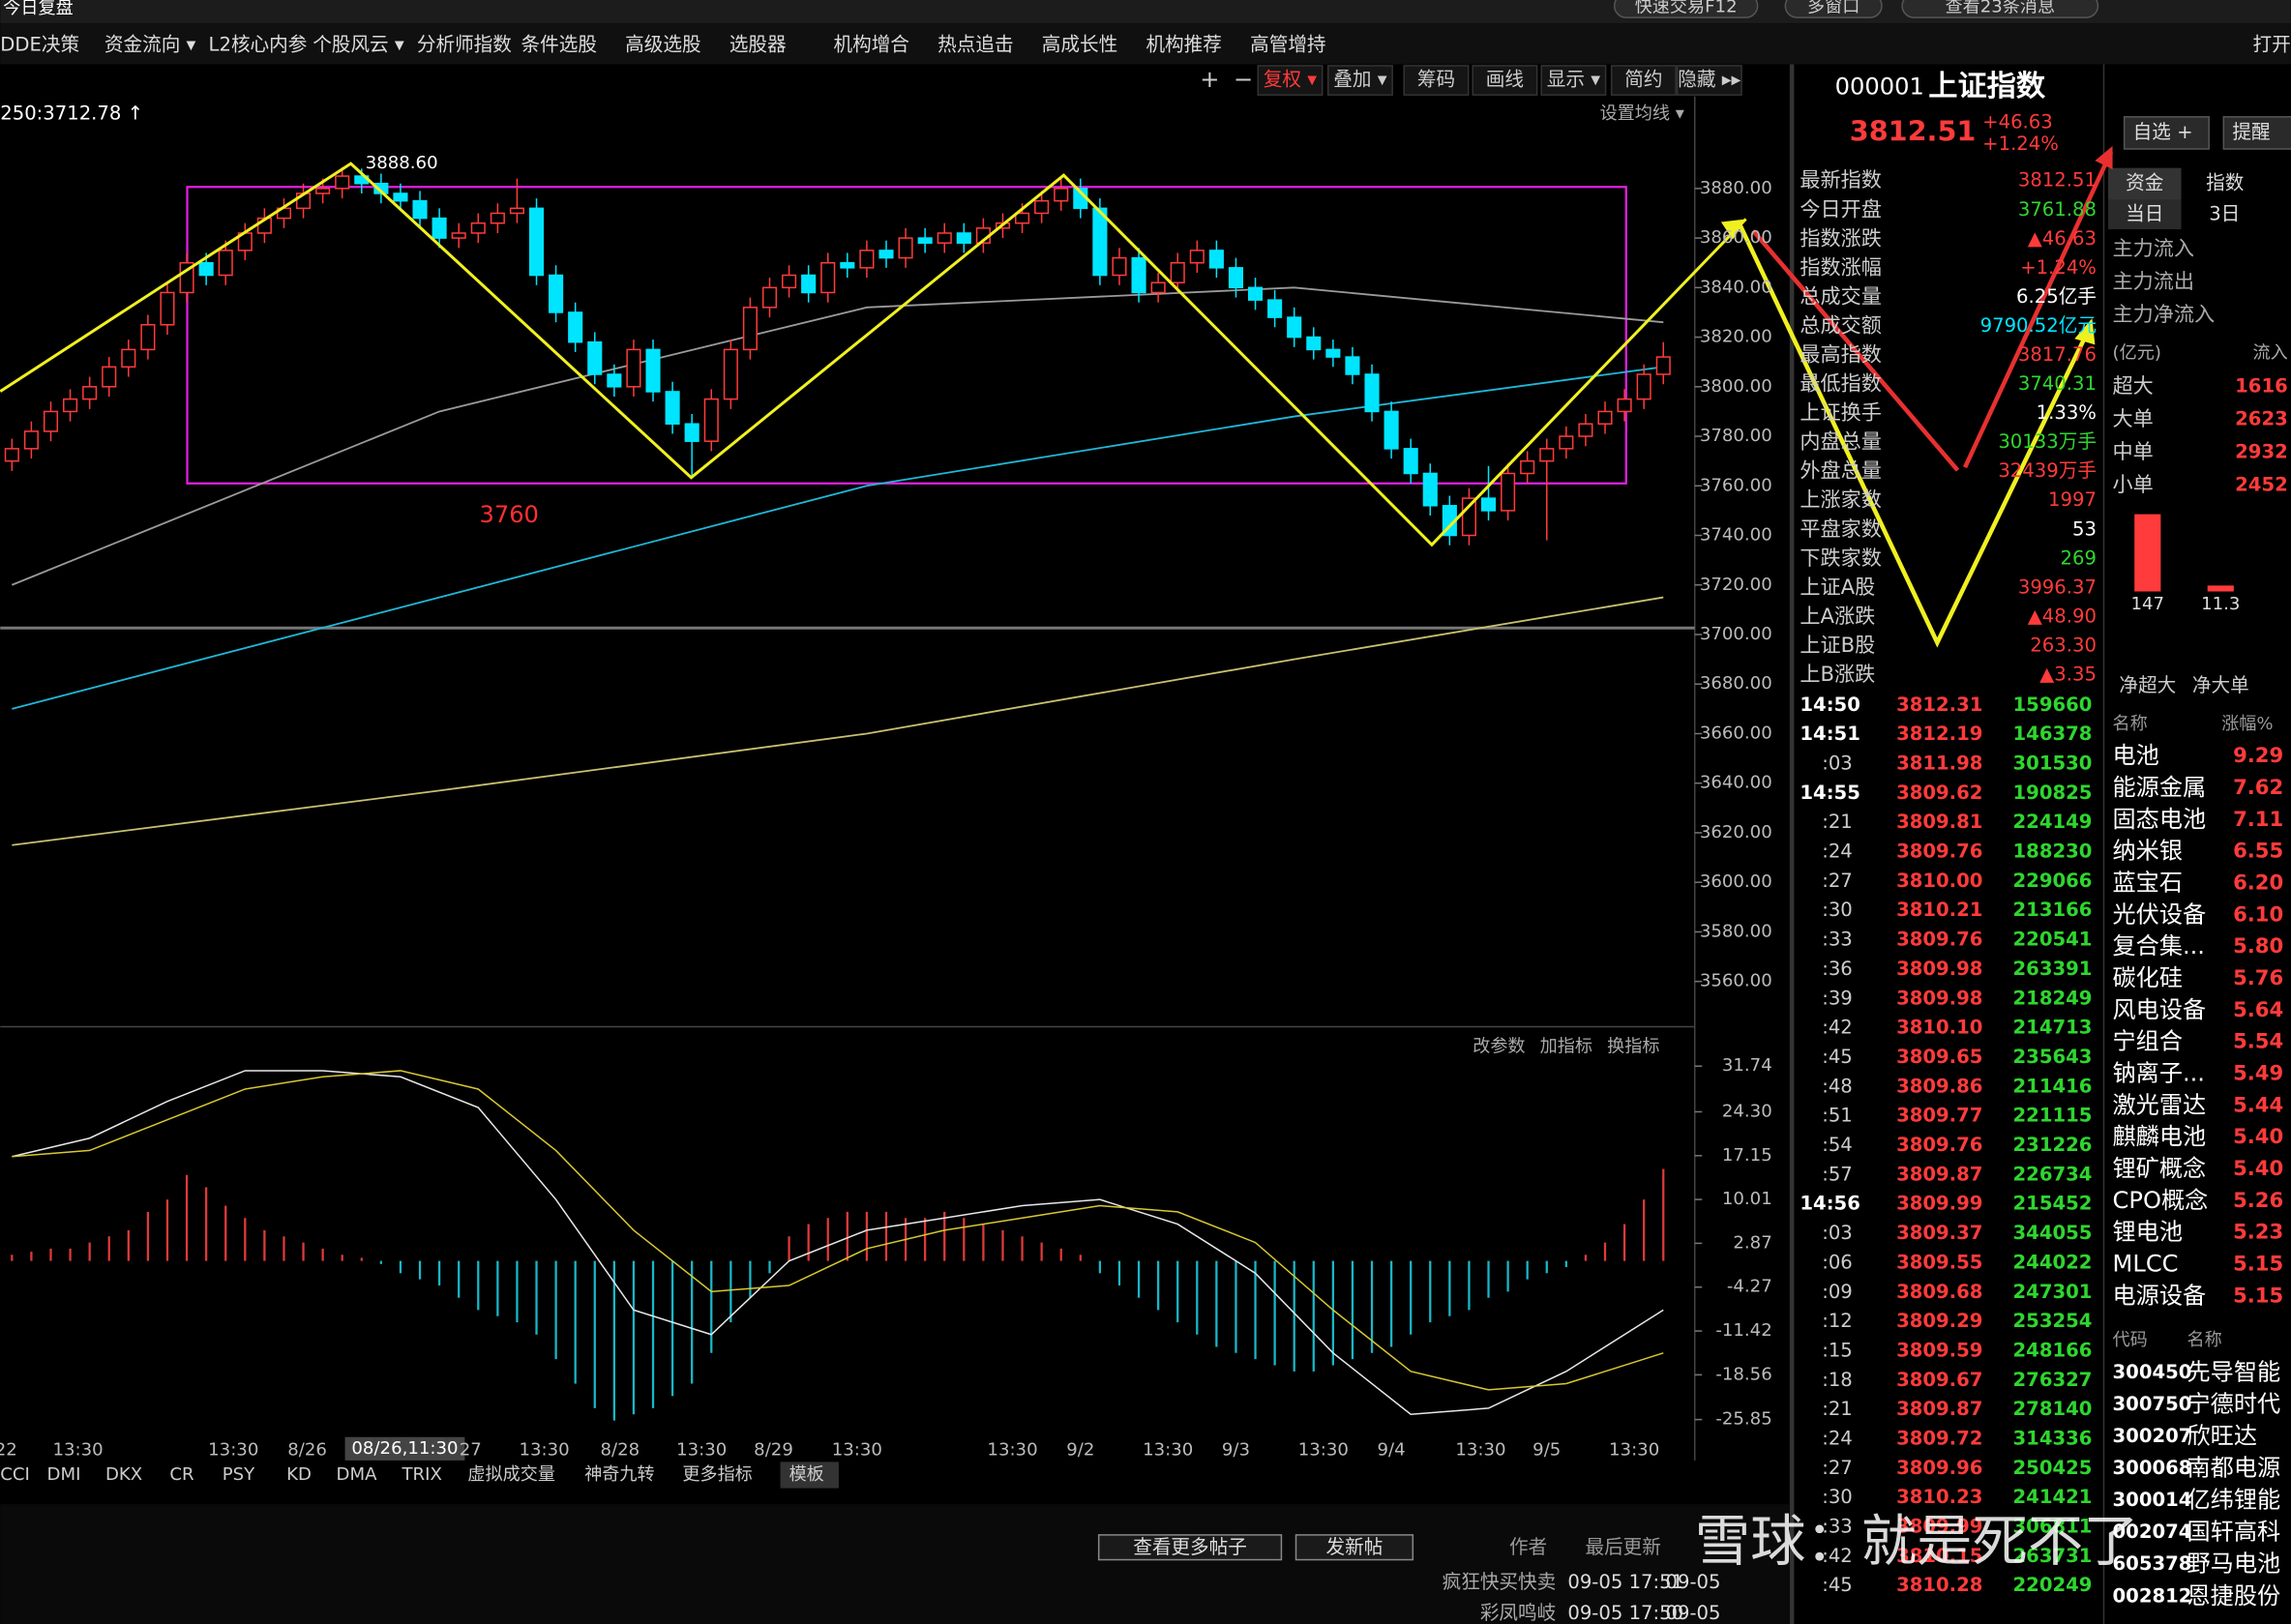 This screenshot has height=1624, width=2291. I want to click on menu-item: 热点追击, so click(975, 44).